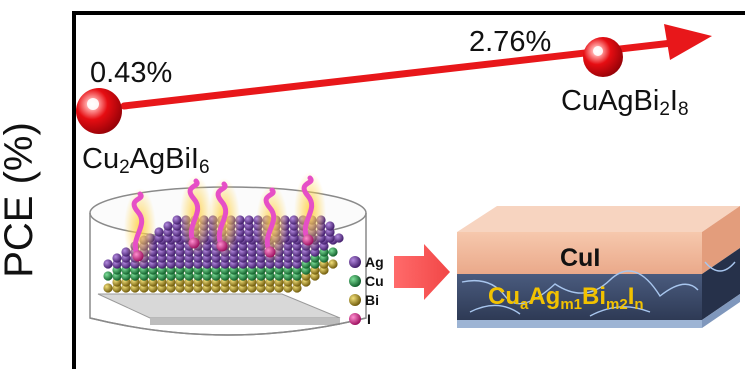 Image resolution: width=745 pixels, height=369 pixels. Describe the element at coordinates (366, 290) in the screenshot. I see `atom-legend: Ag Cu Bi I` at that location.